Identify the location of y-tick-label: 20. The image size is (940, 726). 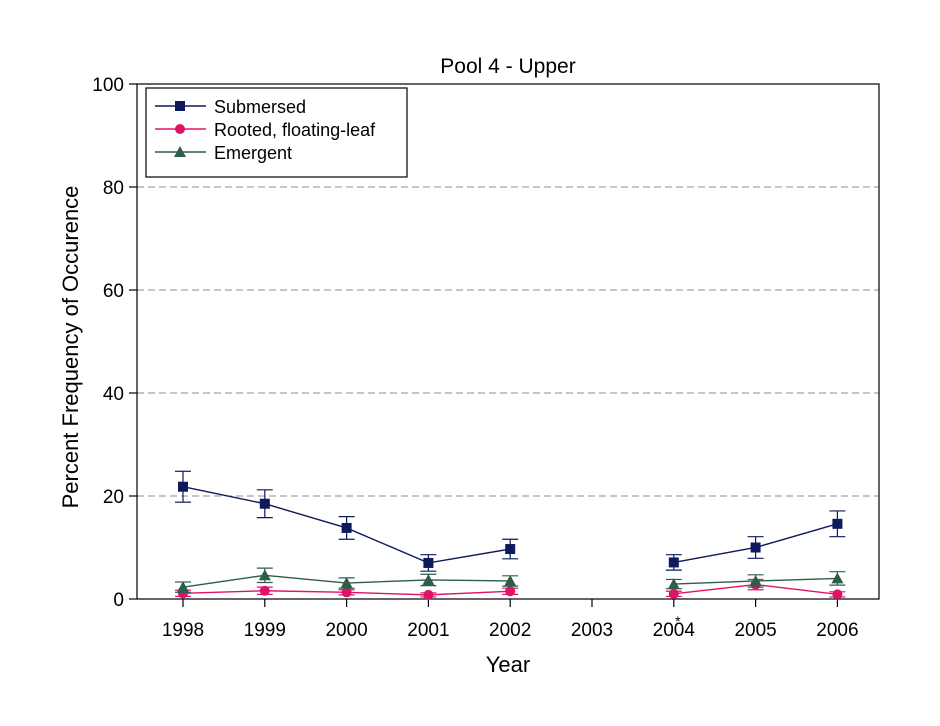
(113, 497).